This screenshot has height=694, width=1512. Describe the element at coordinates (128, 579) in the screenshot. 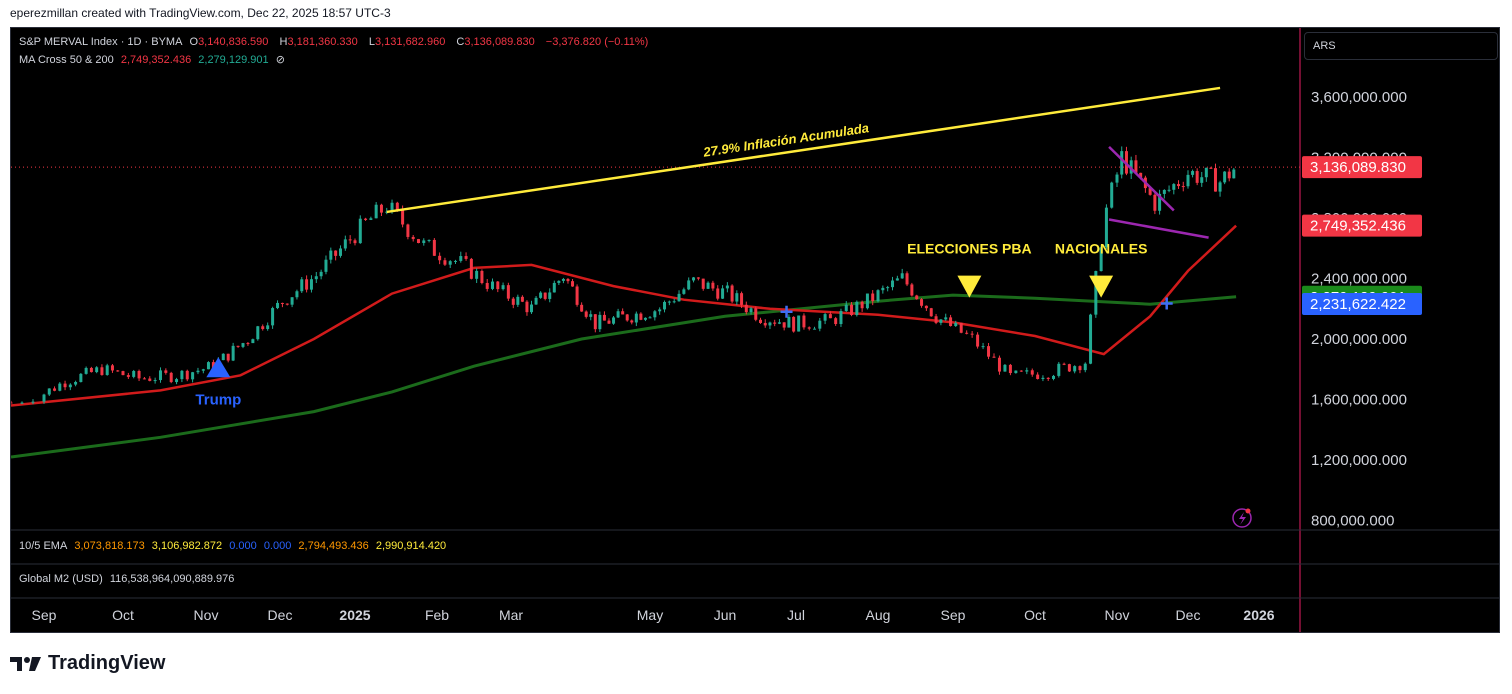

I see `m2-legend: Global M2 (USD) 116,538,964,090,889.976` at that location.